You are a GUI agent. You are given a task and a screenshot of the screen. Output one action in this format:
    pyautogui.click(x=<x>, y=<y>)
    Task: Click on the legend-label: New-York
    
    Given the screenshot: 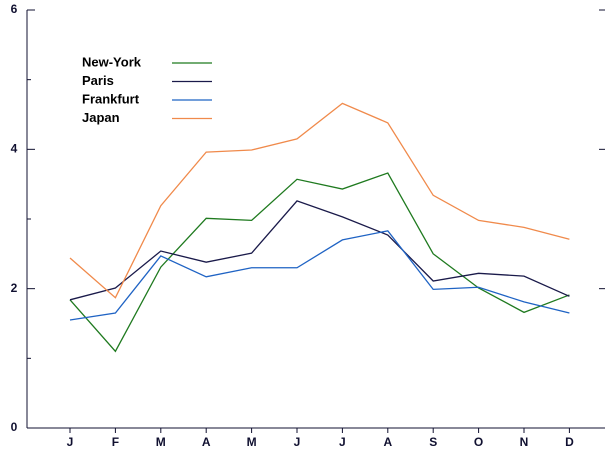 What is the action you would take?
    pyautogui.click(x=112, y=61)
    